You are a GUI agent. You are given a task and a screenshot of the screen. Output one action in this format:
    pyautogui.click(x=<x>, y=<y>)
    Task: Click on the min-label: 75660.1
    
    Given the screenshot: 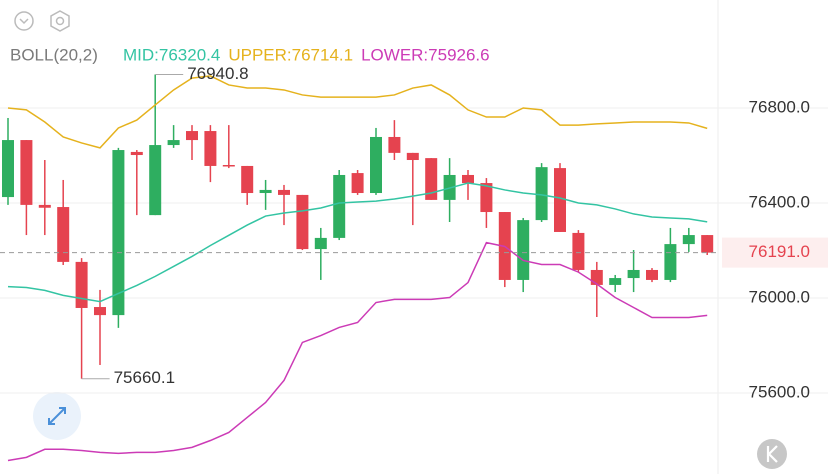 What is the action you would take?
    pyautogui.click(x=144, y=377)
    